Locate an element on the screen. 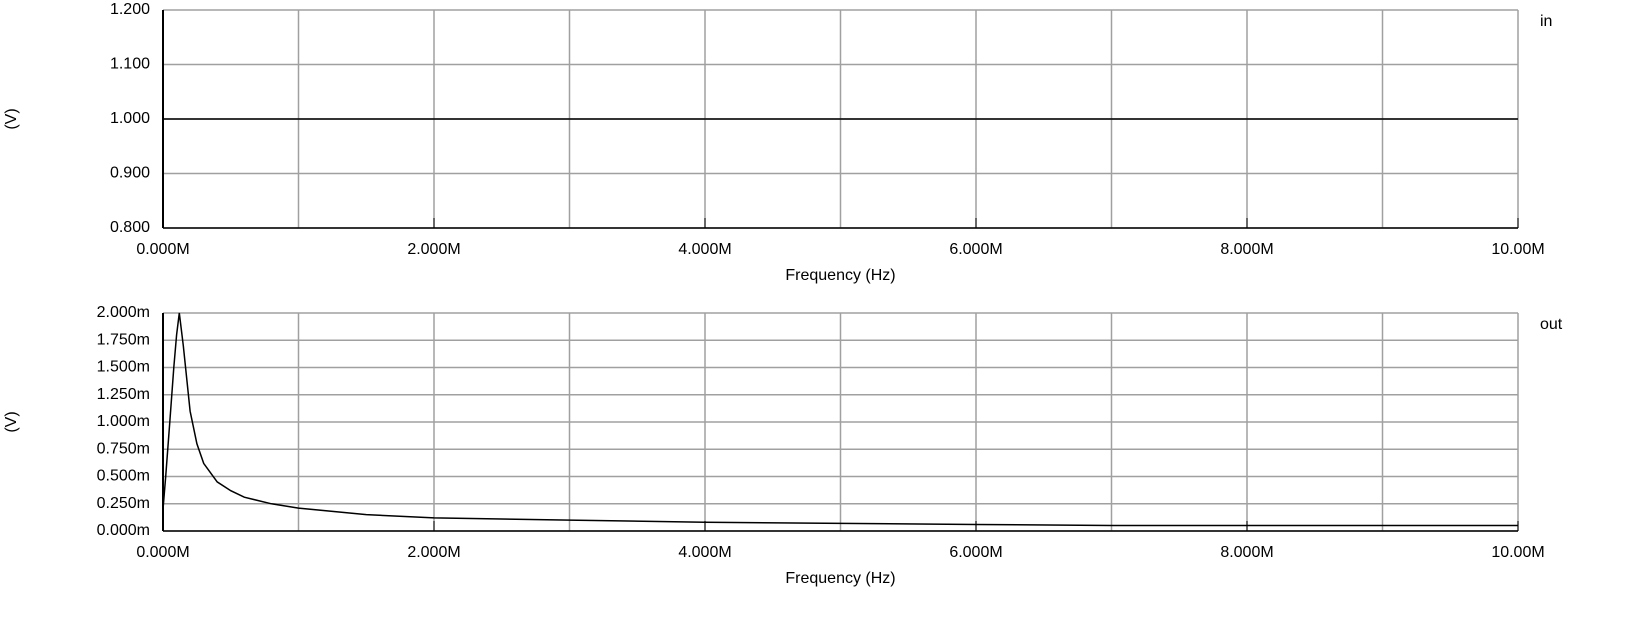  y-tick-label: 1.000m is located at coordinates (123, 421).